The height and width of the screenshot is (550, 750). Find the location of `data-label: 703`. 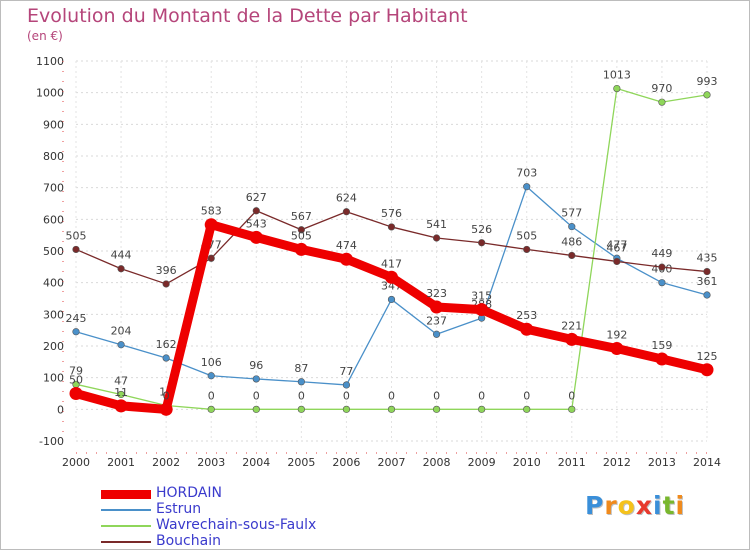

data-label: 703 is located at coordinates (526, 173).